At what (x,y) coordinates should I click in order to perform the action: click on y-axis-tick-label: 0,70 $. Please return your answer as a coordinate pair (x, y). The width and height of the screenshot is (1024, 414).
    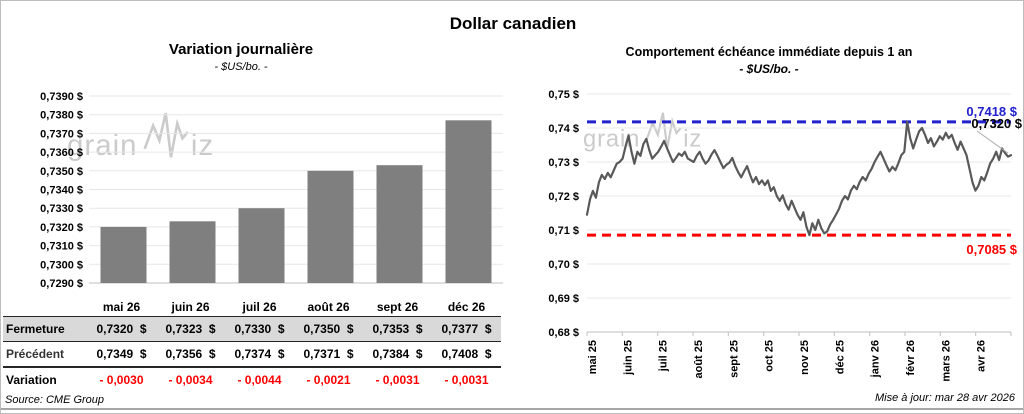
    Looking at the image, I should click on (563, 265).